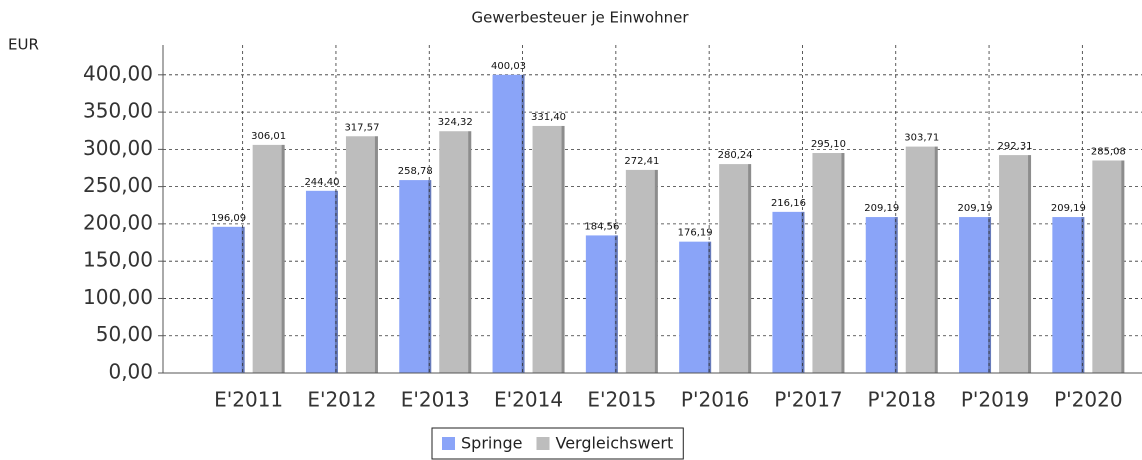 Image resolution: width=1142 pixels, height=460 pixels. What do you see at coordinates (1015, 146) in the screenshot?
I see `value-label: 292,31` at bounding box center [1015, 146].